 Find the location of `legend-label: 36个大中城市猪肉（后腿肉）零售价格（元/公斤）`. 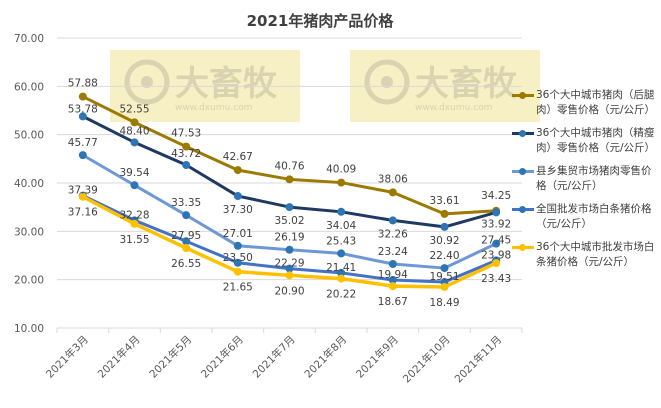

legend-label: 36个大中城市猪肉（后腿肉）零售价格（元/公斤） is located at coordinates (596, 102).